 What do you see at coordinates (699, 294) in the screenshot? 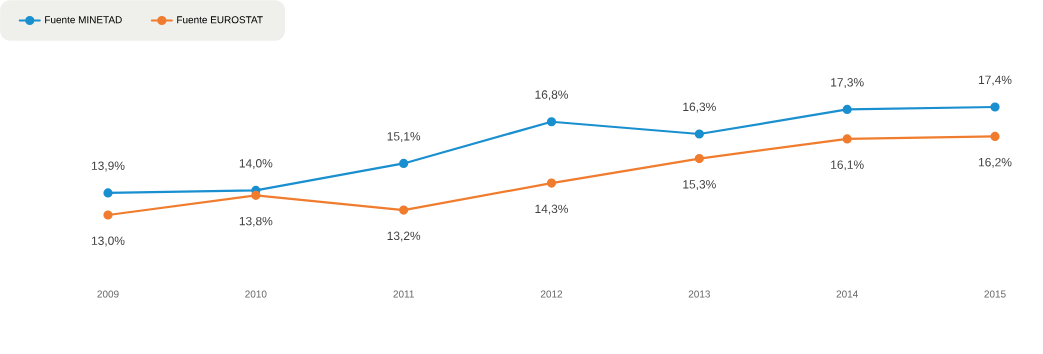
I see `x-tick-label: 2013` at bounding box center [699, 294].